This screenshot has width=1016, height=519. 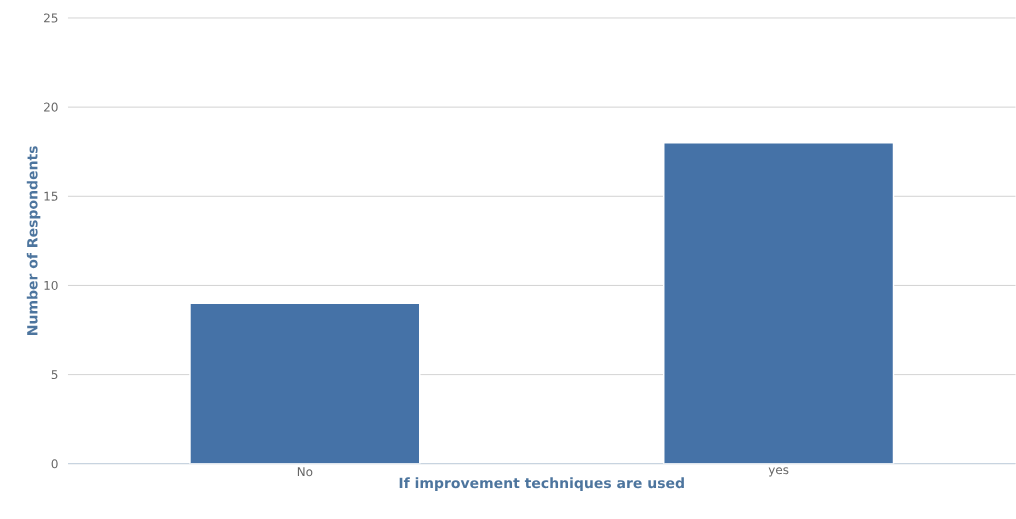 What do you see at coordinates (51, 107) in the screenshot?
I see `y-tick-label: 20` at bounding box center [51, 107].